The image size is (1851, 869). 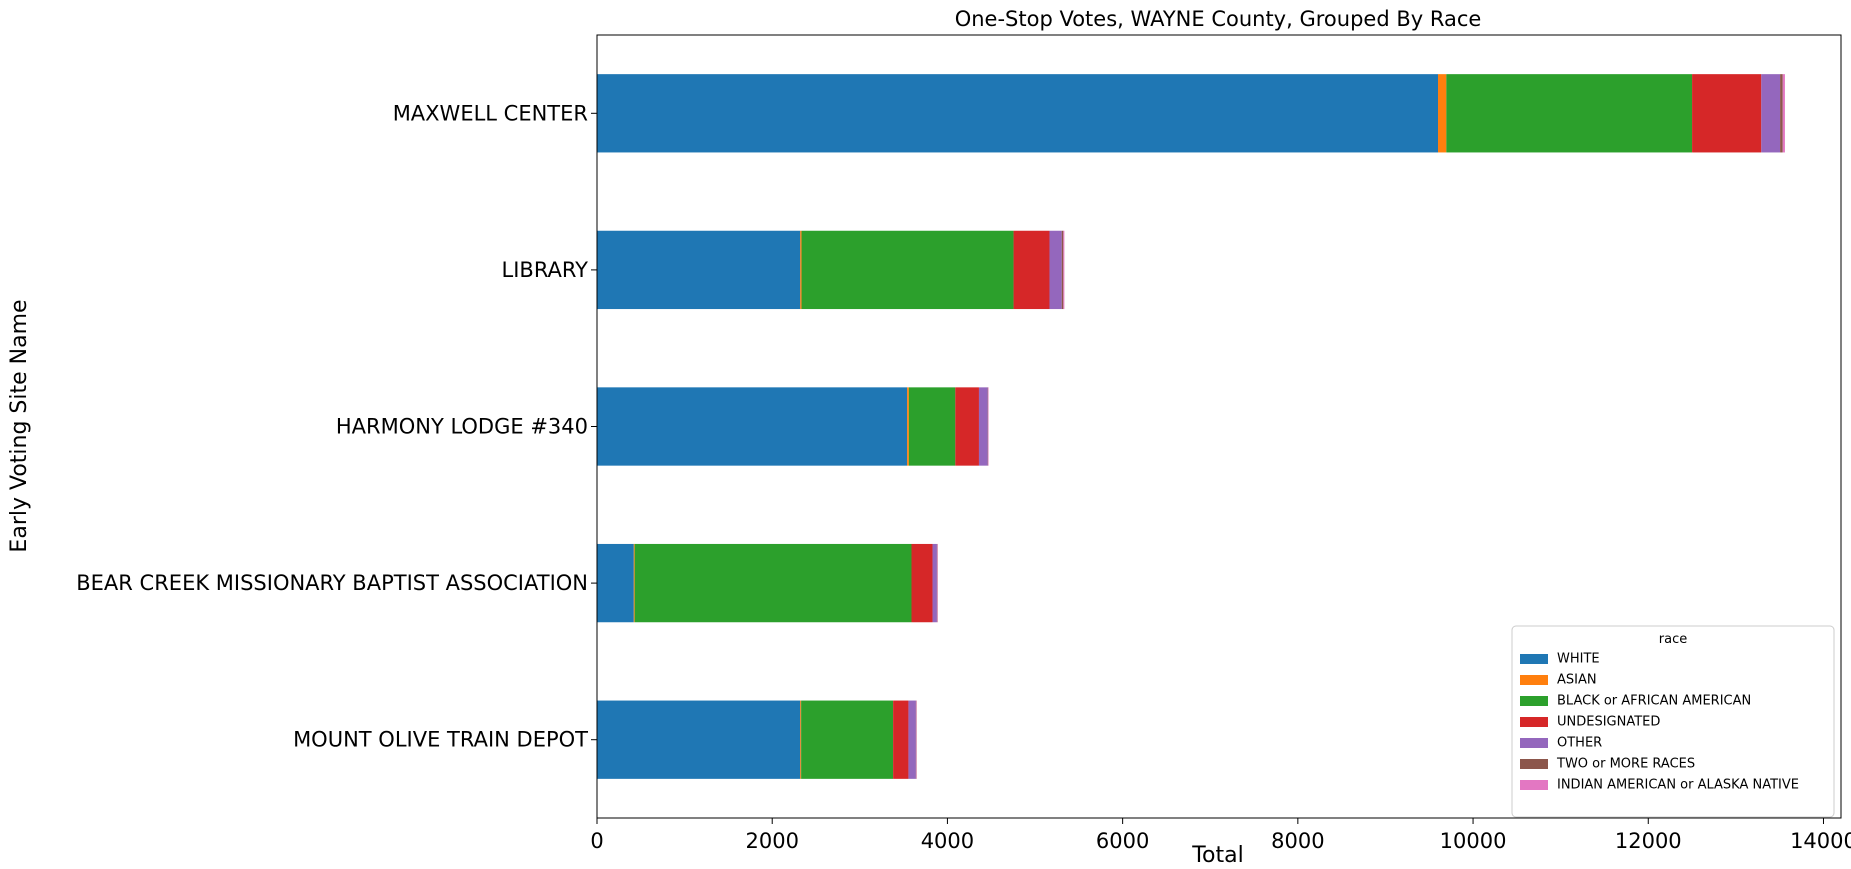 I want to click on bar-maxwell-center-undesignated, so click(x=1727, y=113).